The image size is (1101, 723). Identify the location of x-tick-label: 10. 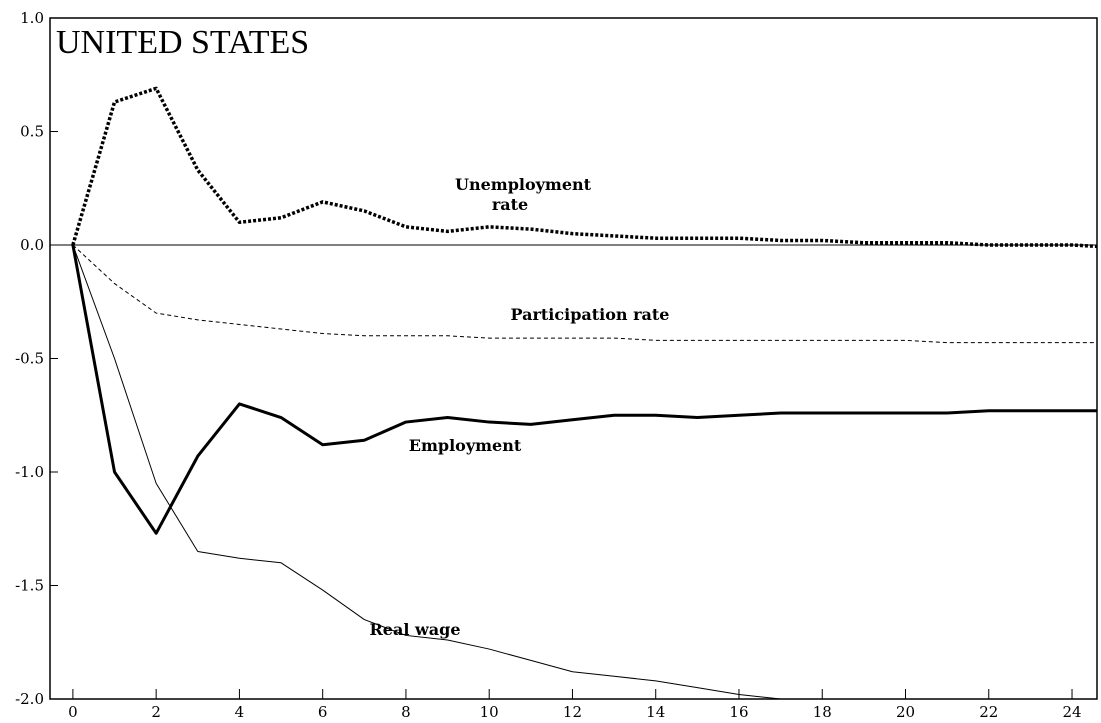
(489, 712).